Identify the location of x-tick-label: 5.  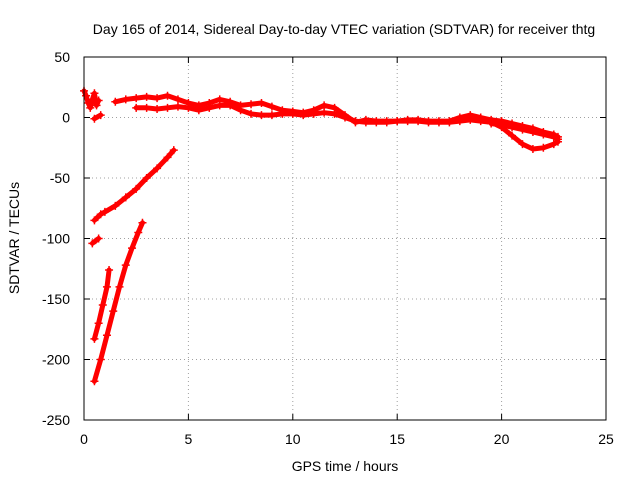
(189, 439).